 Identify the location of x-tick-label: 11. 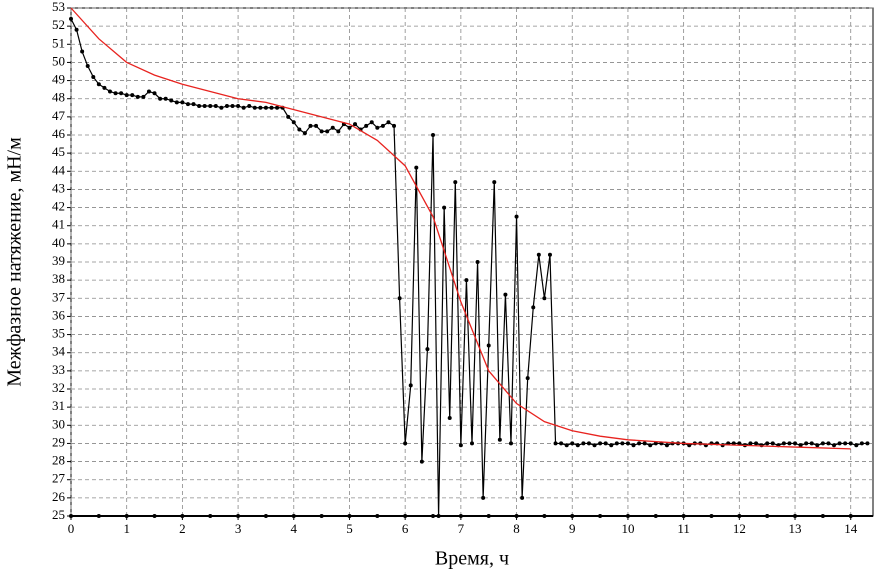
(683, 528).